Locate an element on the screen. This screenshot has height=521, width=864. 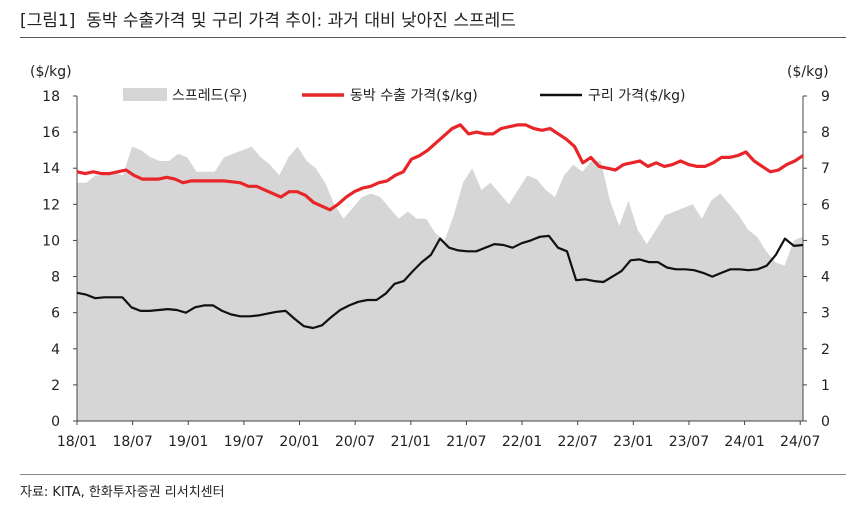
title-divider is located at coordinates (433, 37).